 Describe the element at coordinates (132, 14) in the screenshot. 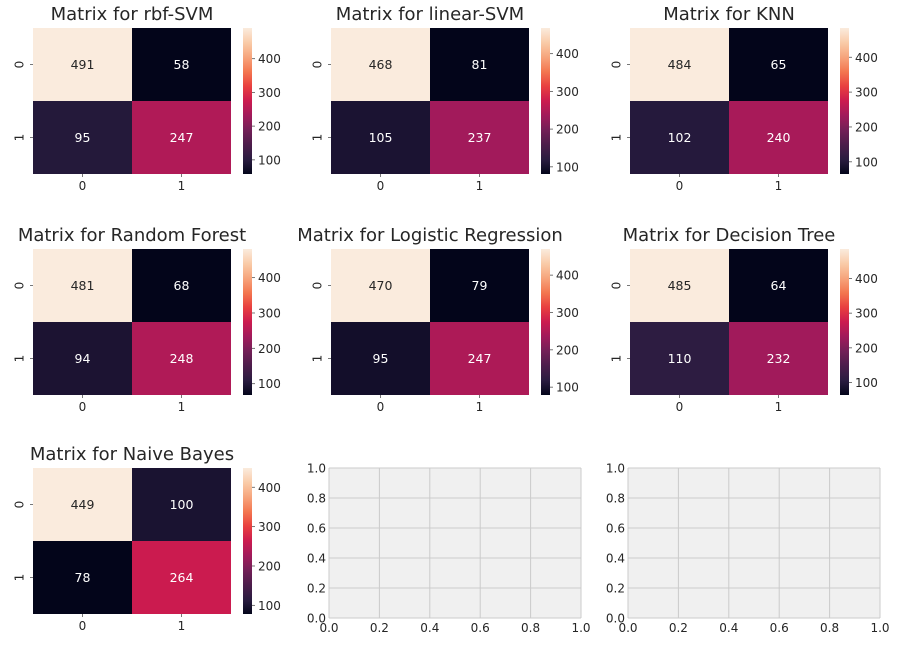

I see `heatmap-title: Matrix for rbf-SVM` at that location.